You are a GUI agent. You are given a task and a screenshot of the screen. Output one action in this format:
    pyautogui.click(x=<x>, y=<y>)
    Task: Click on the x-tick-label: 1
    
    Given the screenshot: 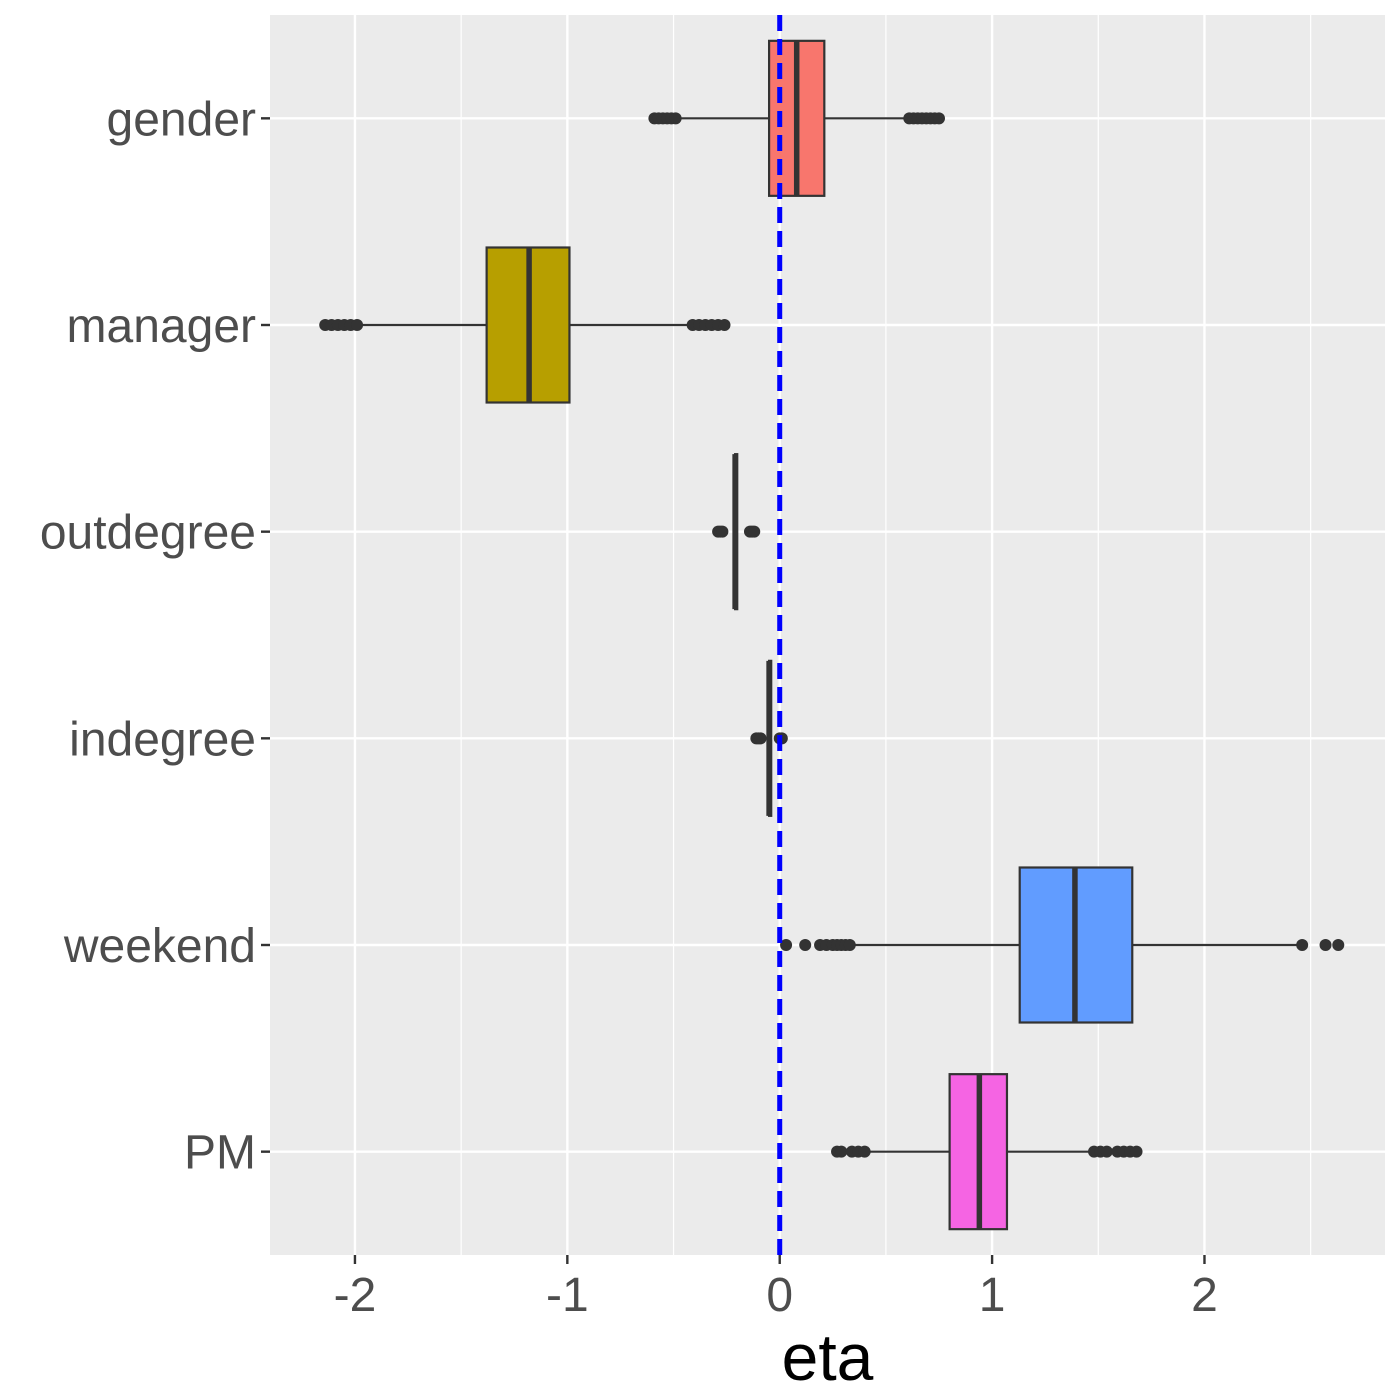 What is the action you would take?
    pyautogui.click(x=992, y=1295)
    